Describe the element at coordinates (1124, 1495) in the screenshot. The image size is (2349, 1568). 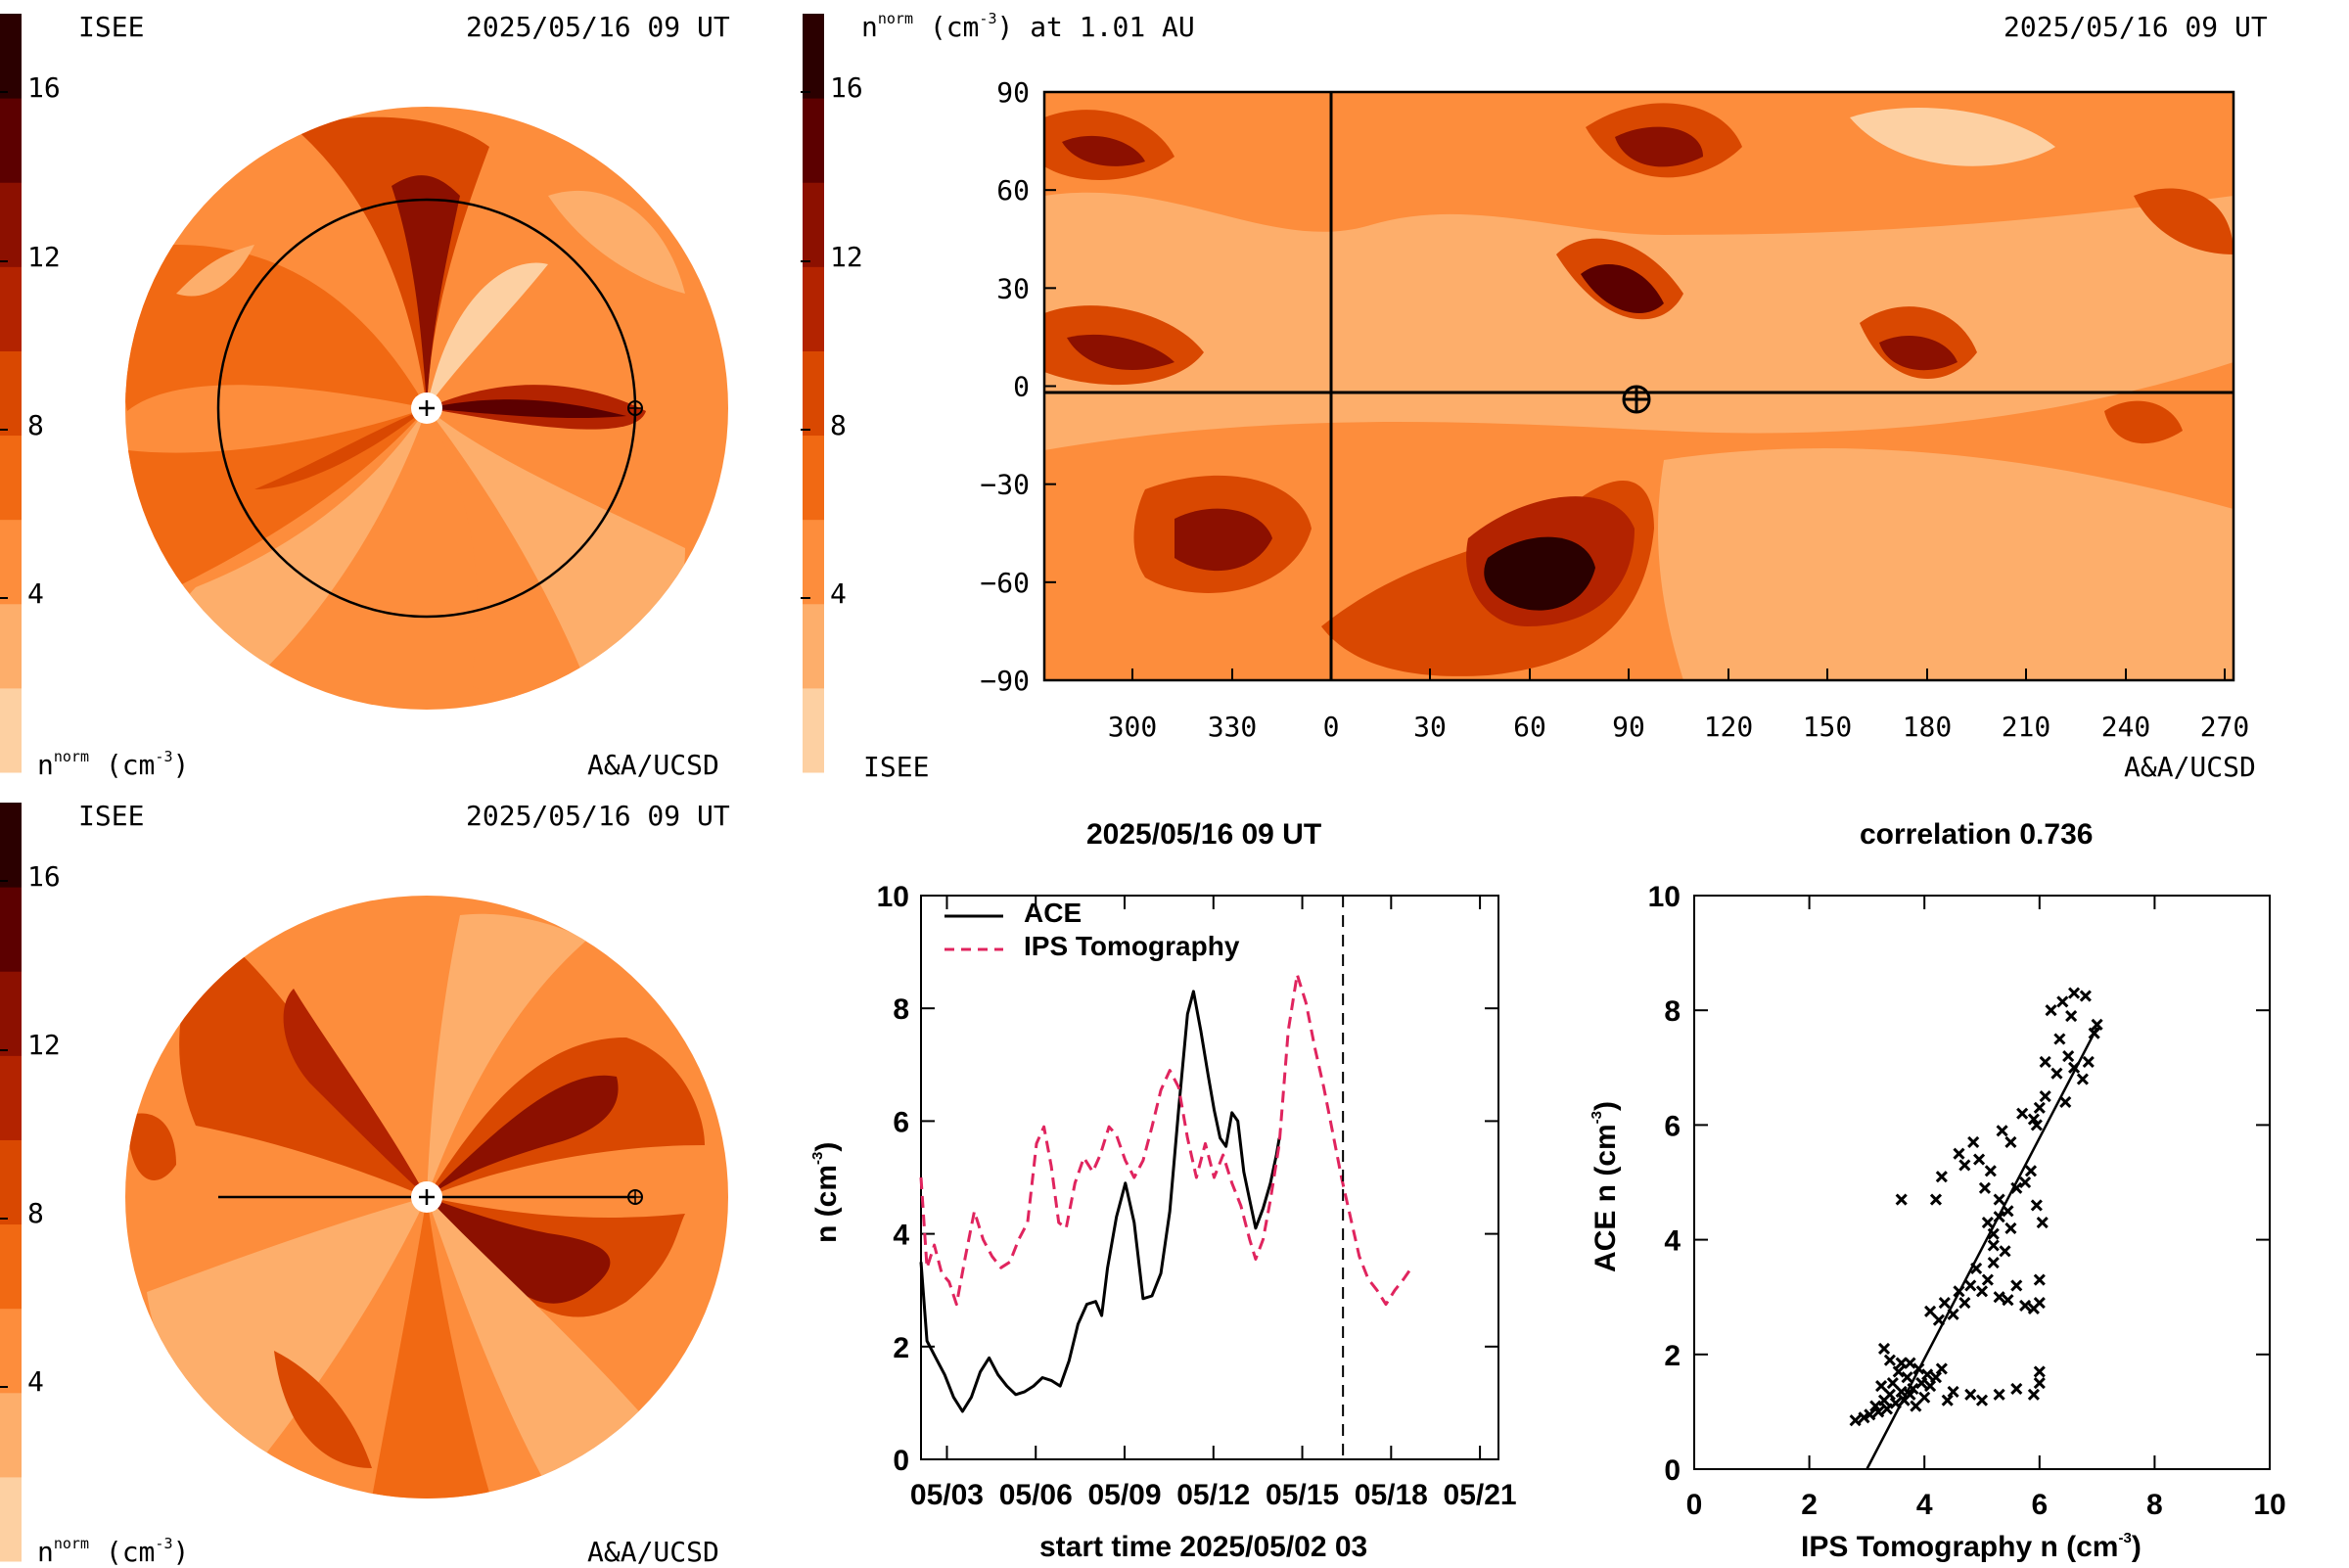
I see `line-xtick-label: 05/09` at that location.